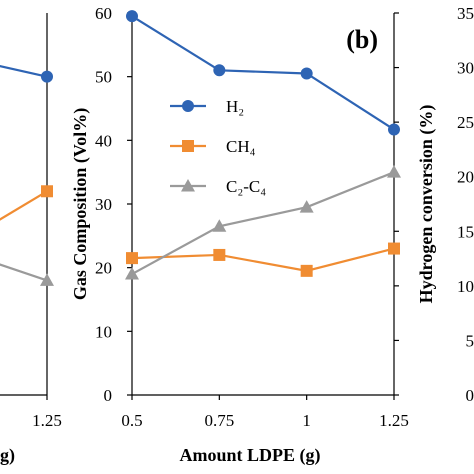 This screenshot has height=474, width=474. What do you see at coordinates (470, 395) in the screenshot?
I see `y2-tick-label: 0` at bounding box center [470, 395].